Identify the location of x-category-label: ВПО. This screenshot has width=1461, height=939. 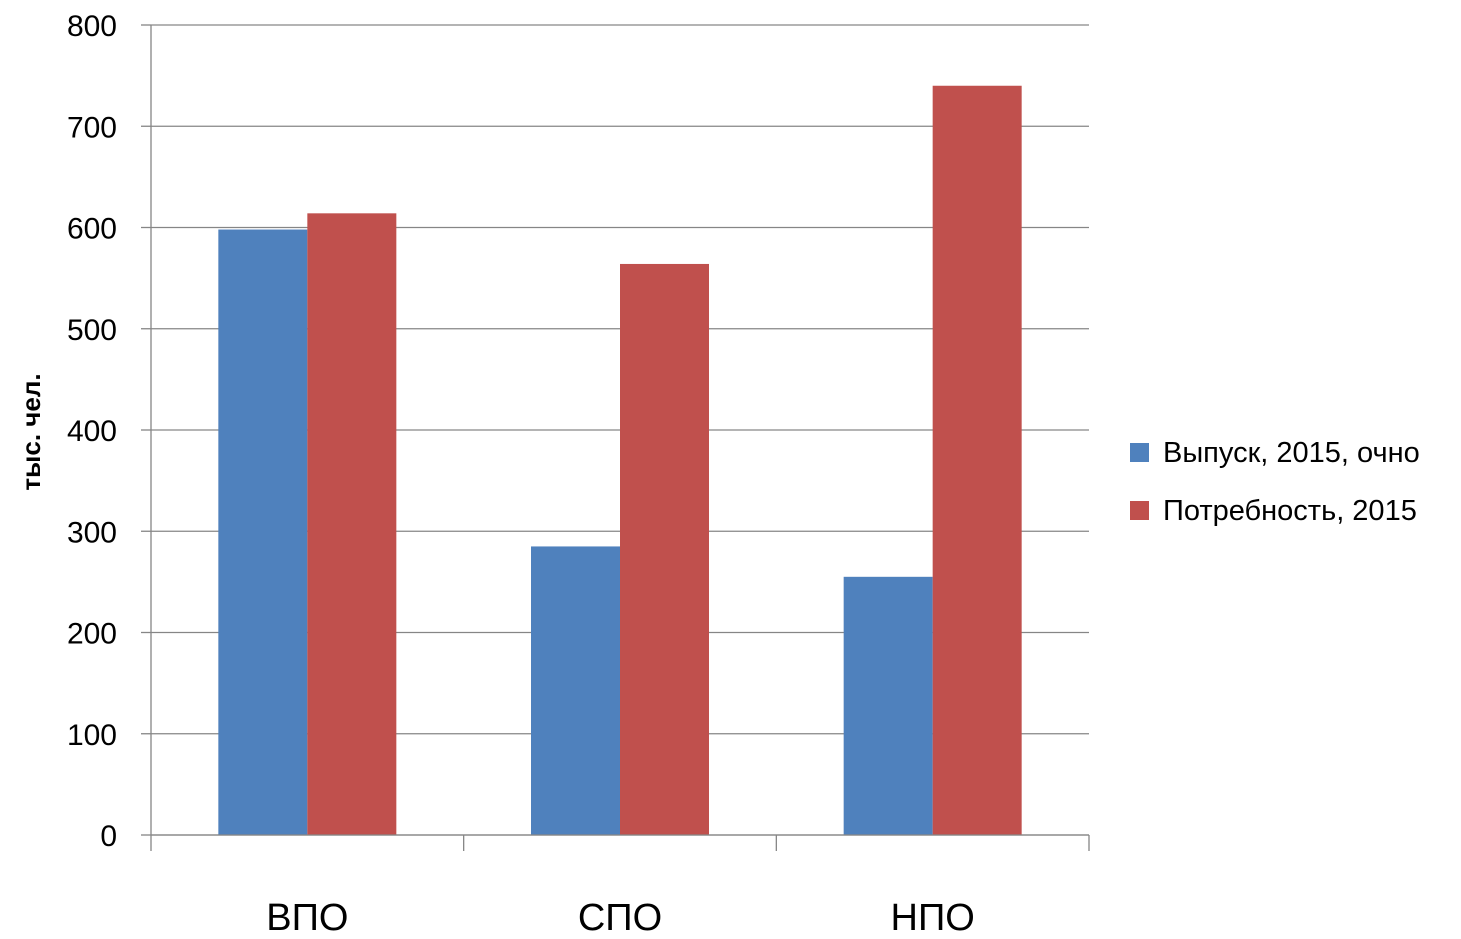
(307, 915).